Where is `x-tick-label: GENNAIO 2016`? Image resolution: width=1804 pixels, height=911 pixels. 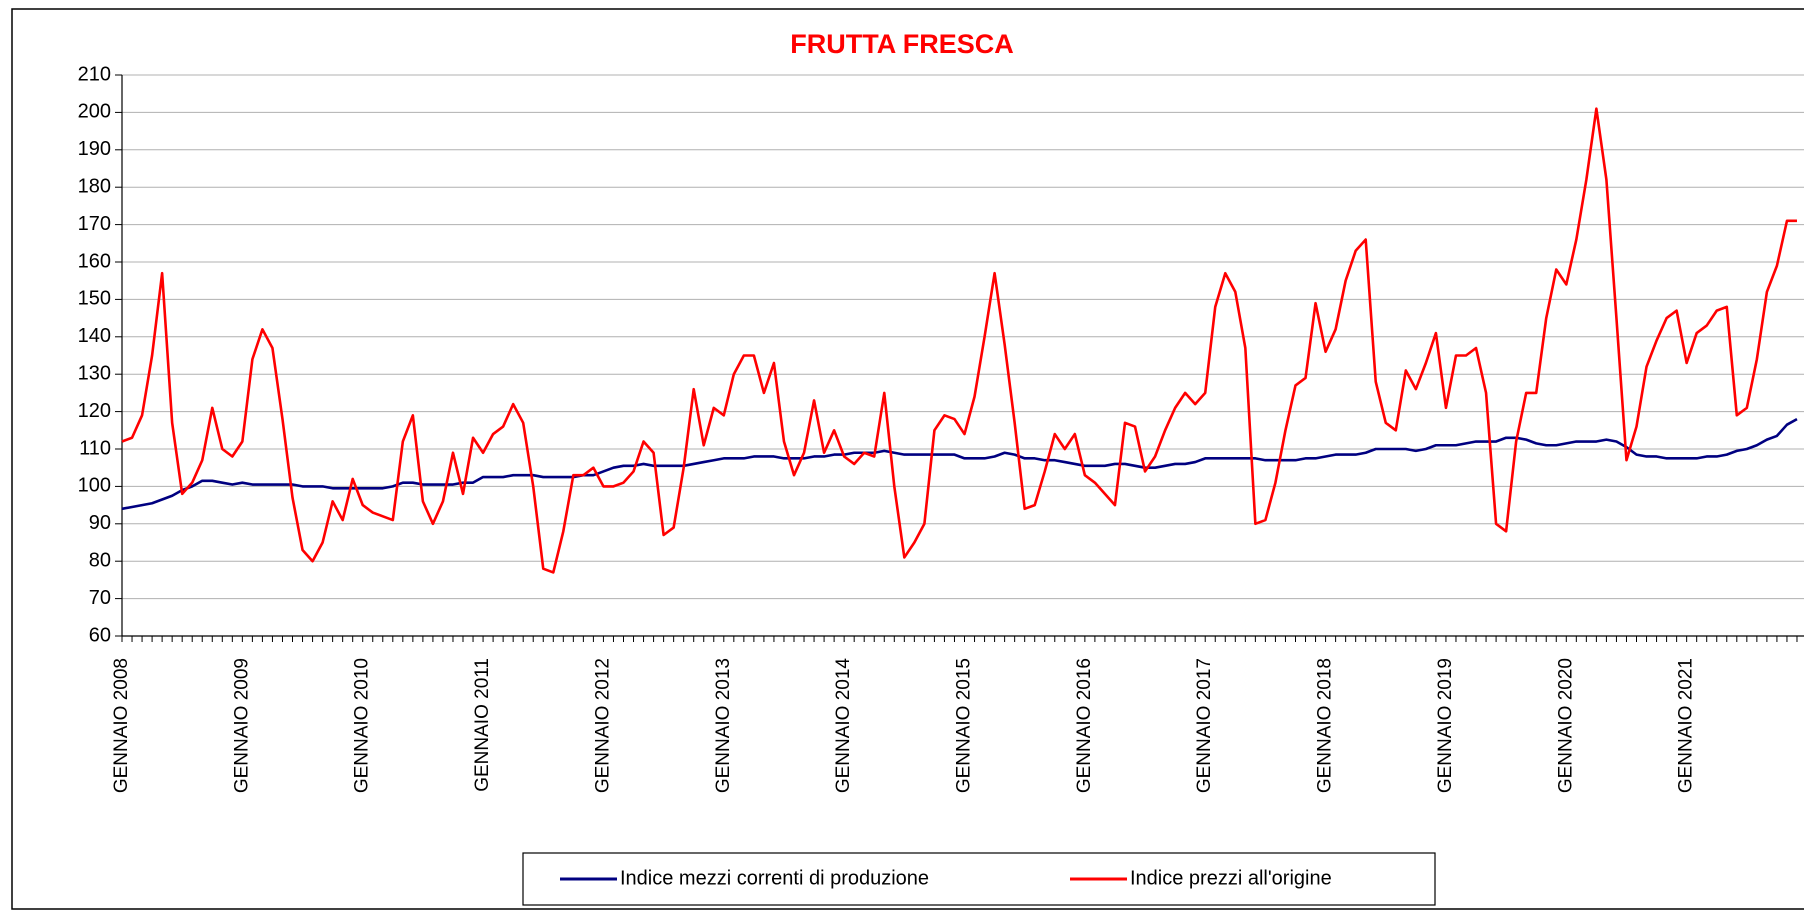
x-tick-label: GENNAIO 2016 is located at coordinates (1084, 725).